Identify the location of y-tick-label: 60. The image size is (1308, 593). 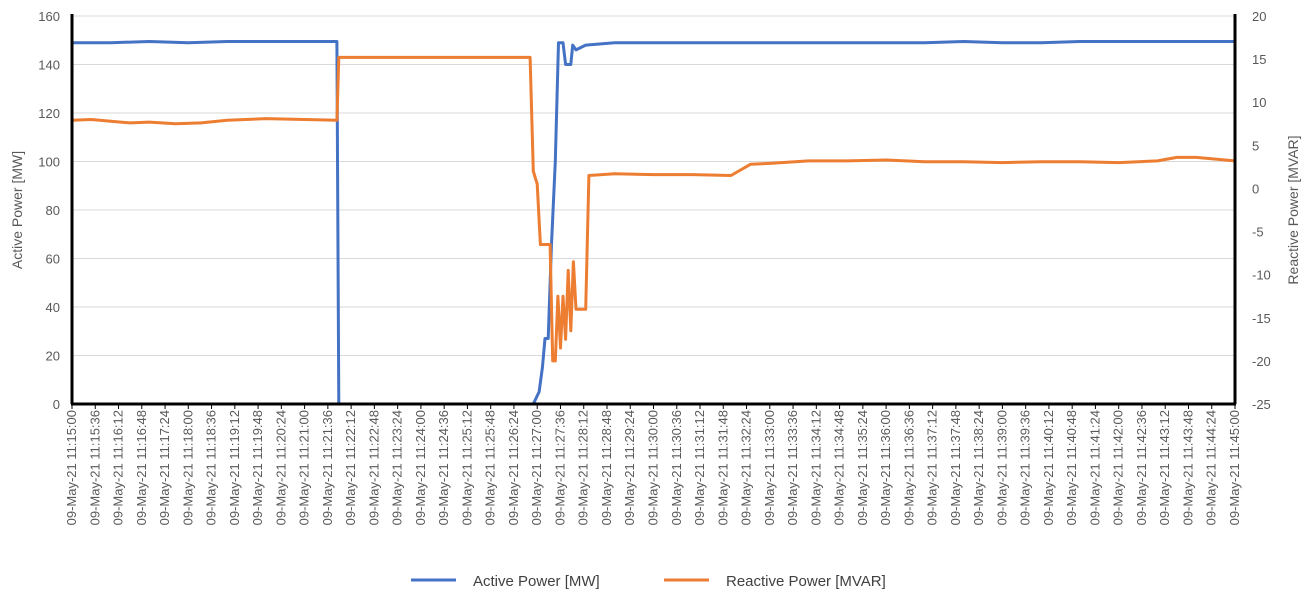
(53, 259).